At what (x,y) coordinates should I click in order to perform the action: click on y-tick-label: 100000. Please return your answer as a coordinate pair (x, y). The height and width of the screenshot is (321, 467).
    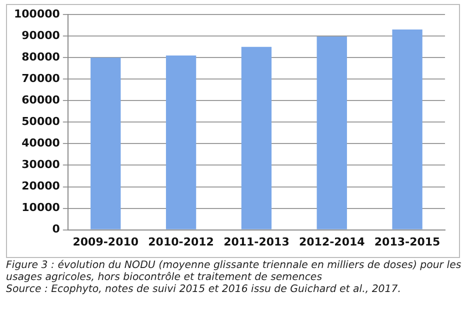
    Looking at the image, I should click on (37, 13).